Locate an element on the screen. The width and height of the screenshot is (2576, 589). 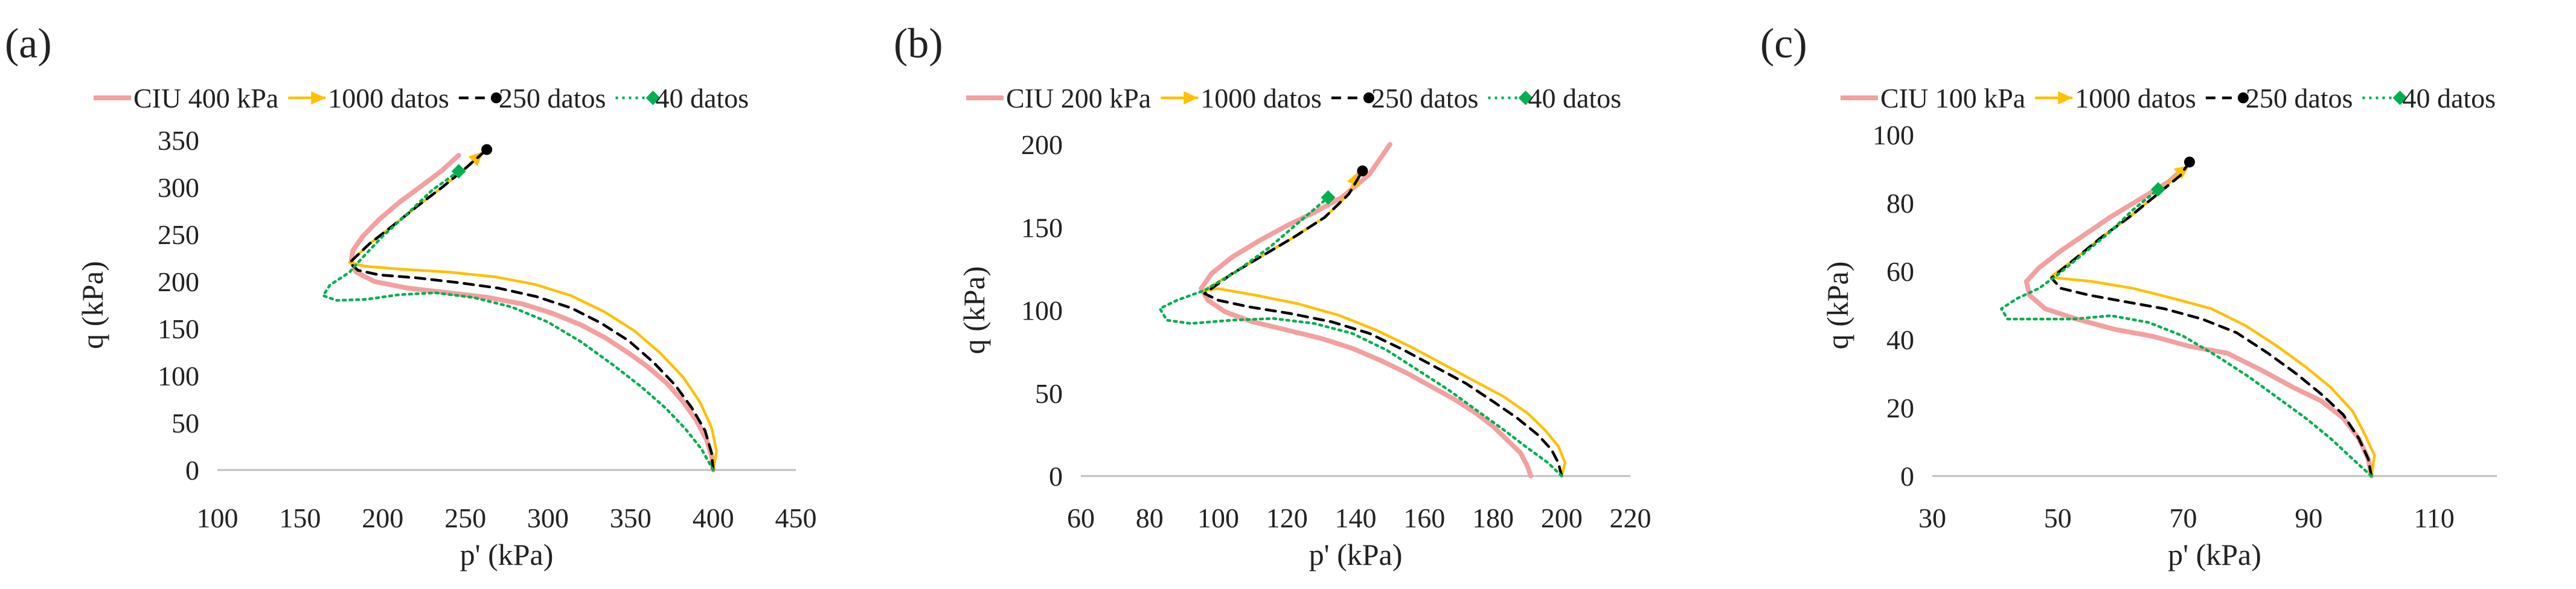
y-tick-label: 40 is located at coordinates (1900, 339).